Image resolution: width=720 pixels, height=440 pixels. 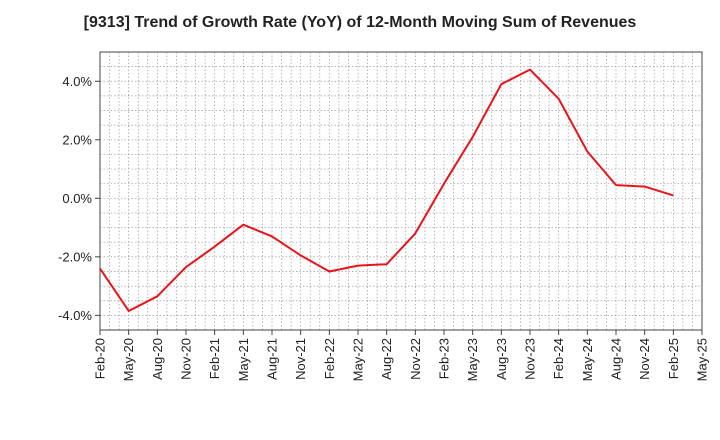 What do you see at coordinates (386, 359) in the screenshot?
I see `x-tick-label: Aug-22` at bounding box center [386, 359].